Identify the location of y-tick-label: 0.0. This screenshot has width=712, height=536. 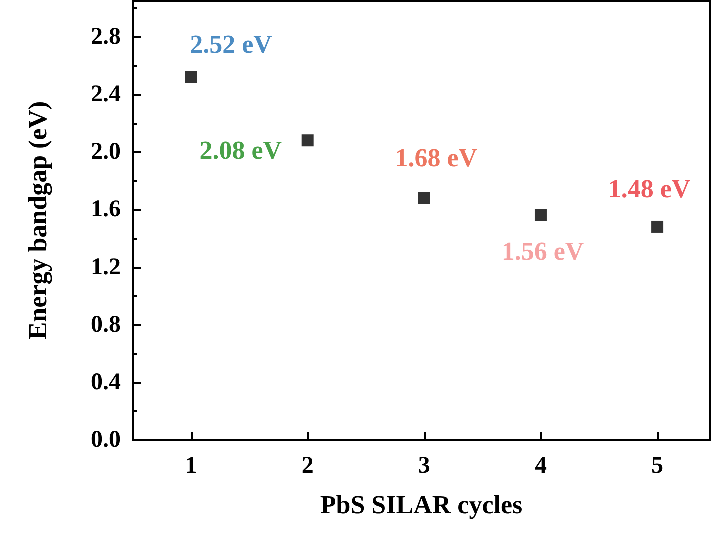
(106, 440).